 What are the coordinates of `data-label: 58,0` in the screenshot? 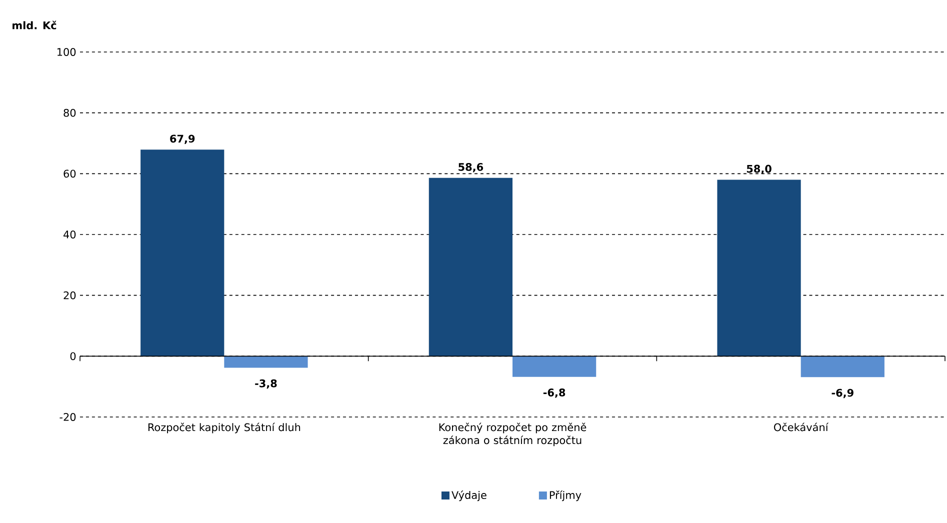 It's located at (759, 169).